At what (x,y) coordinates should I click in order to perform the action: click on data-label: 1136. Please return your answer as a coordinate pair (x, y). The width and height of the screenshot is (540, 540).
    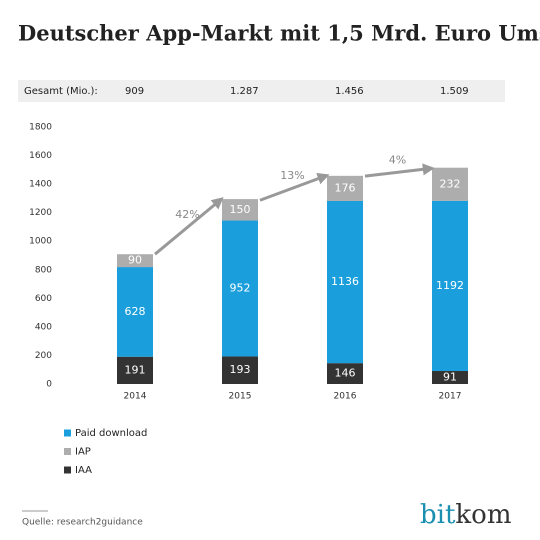
    Looking at the image, I should click on (345, 281).